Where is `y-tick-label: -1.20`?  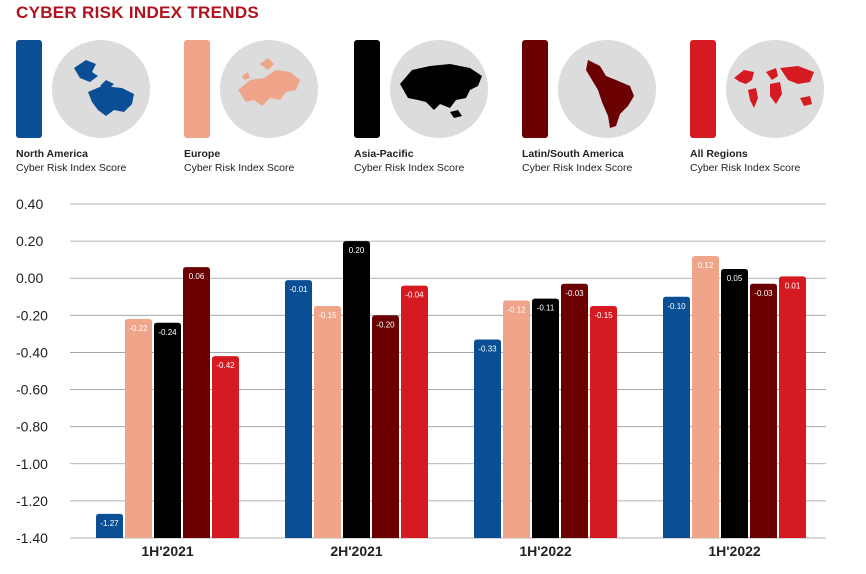
y-tick-label: -1.20 is located at coordinates (32, 501).